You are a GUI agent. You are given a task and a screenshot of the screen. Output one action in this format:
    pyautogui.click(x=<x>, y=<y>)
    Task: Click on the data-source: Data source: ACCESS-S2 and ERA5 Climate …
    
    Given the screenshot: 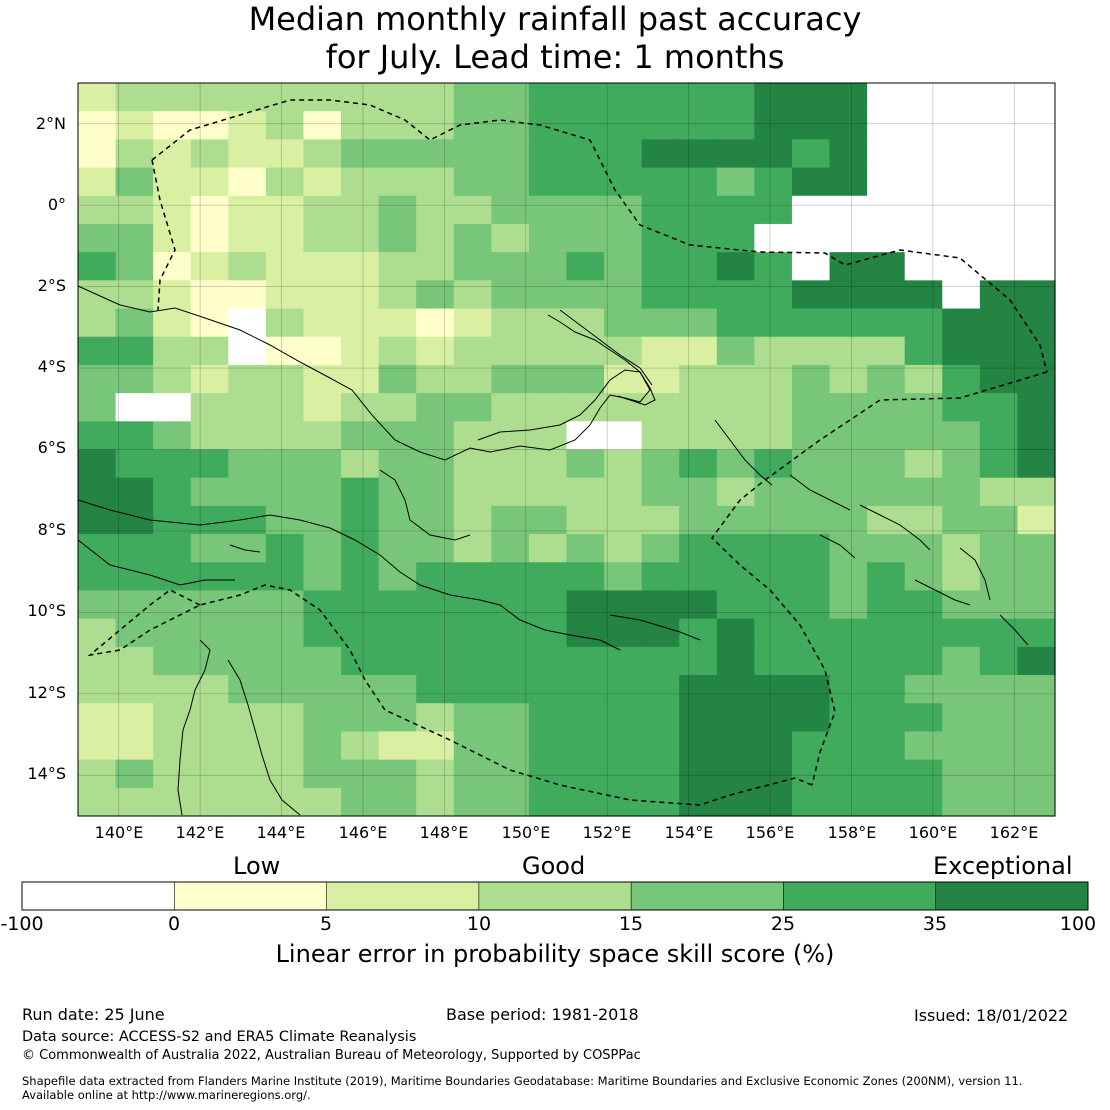 What is the action you would take?
    pyautogui.click(x=219, y=1037)
    